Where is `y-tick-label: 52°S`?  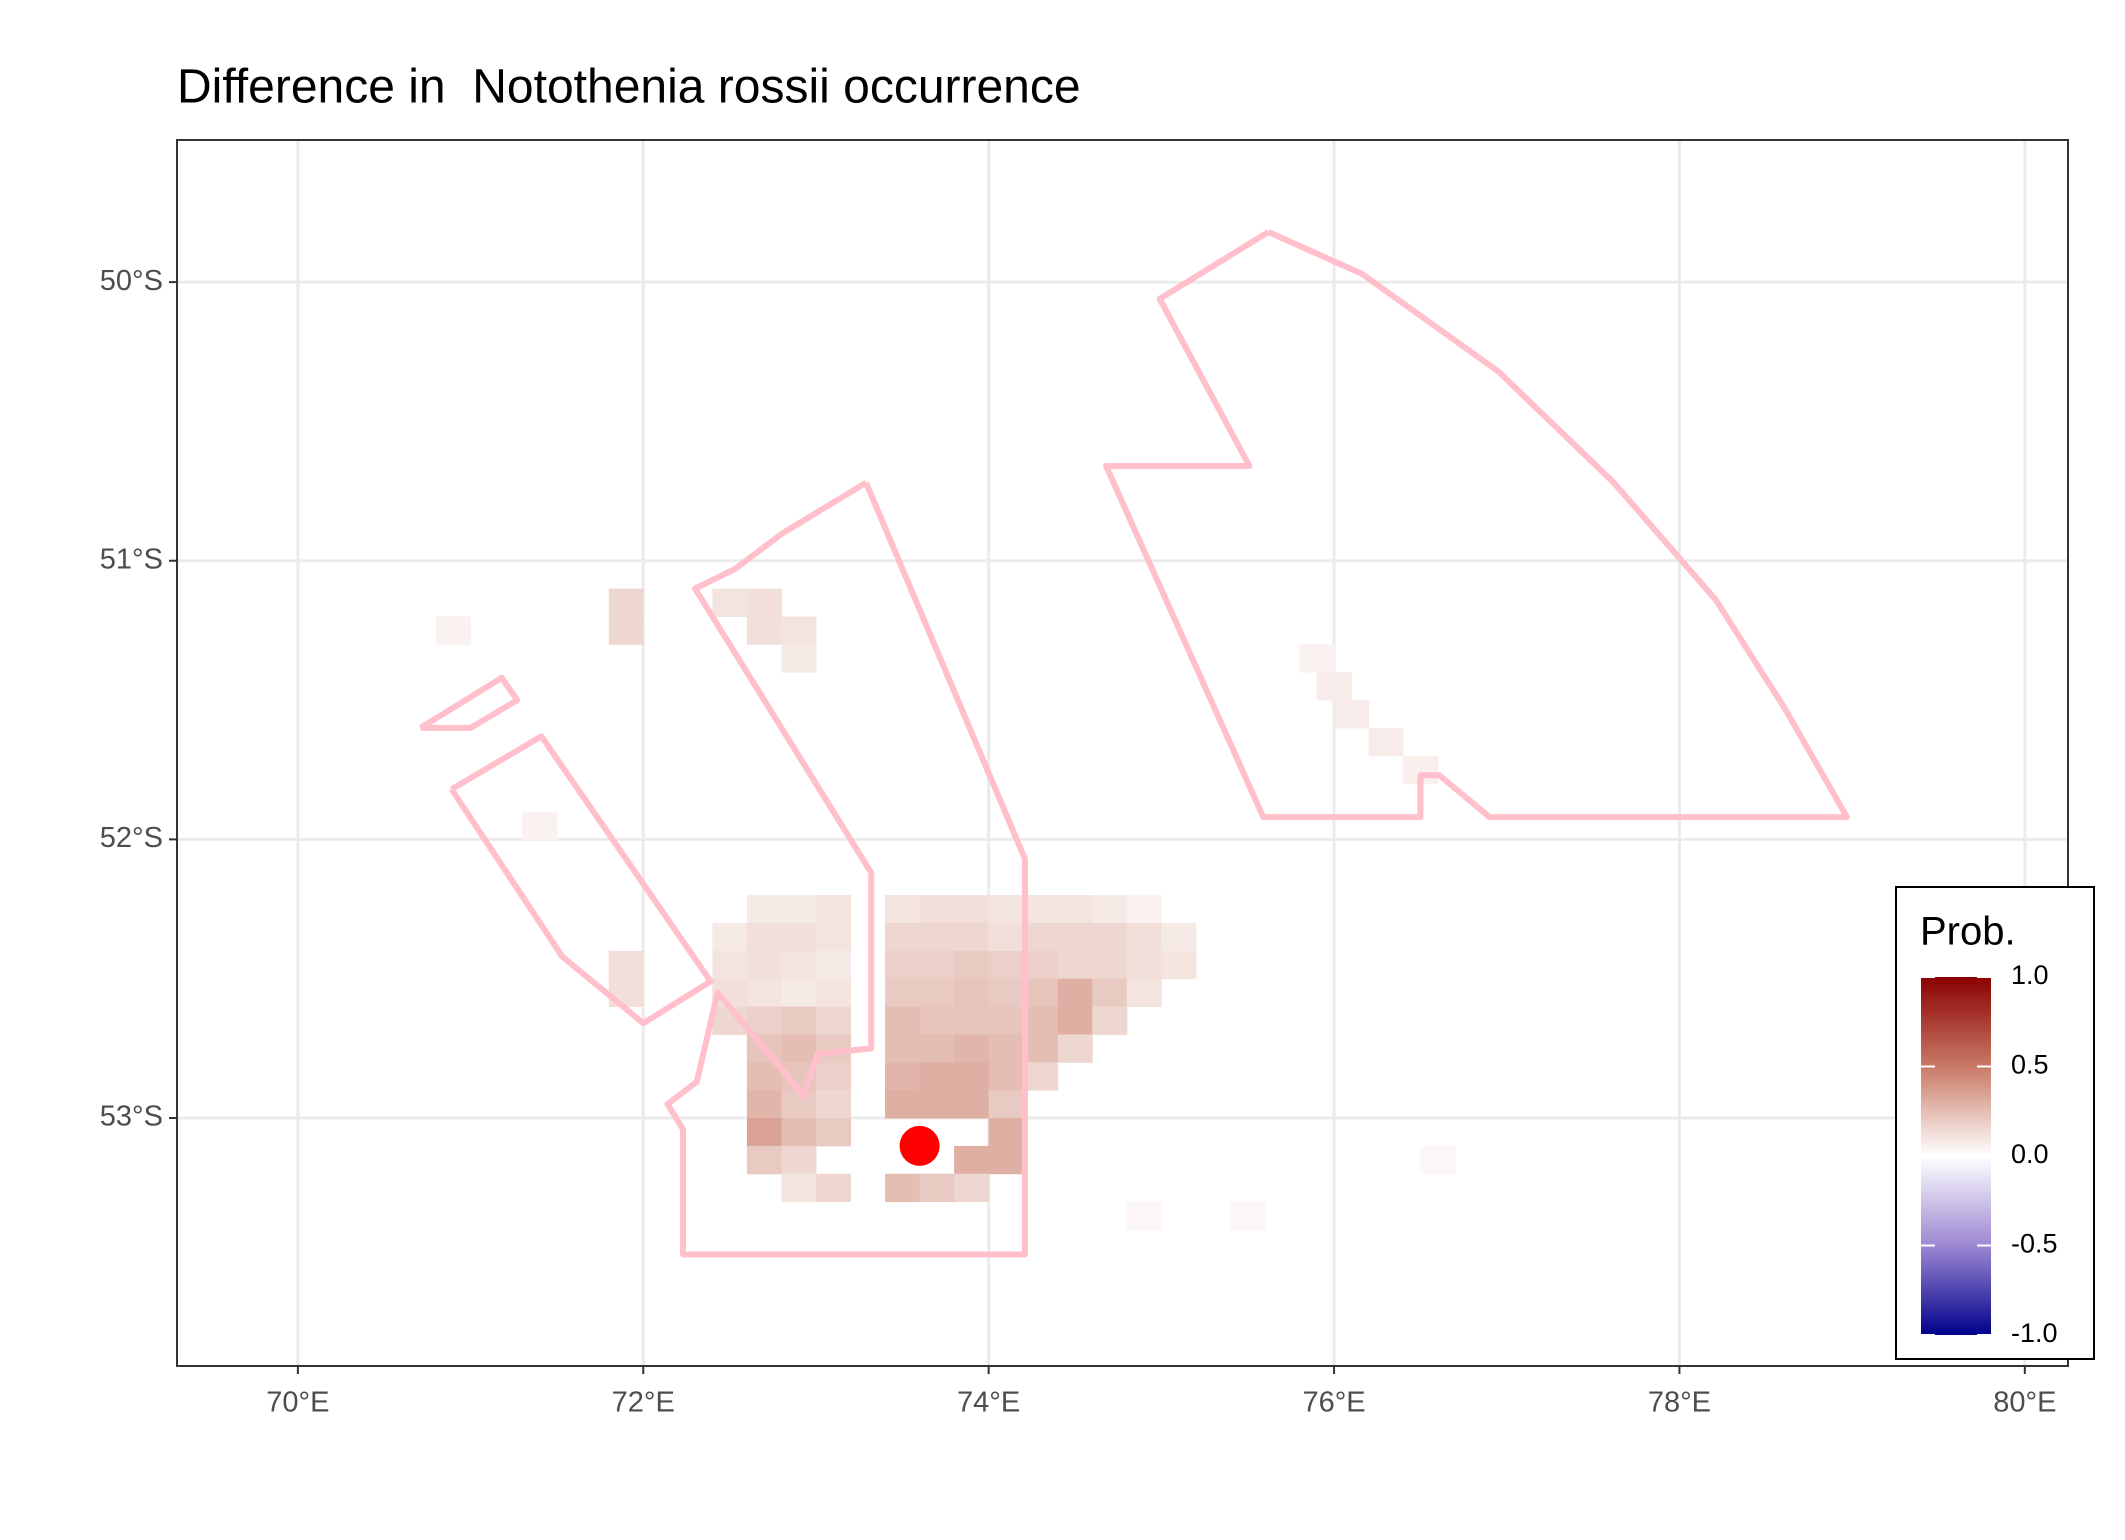 y-tick-label: 52°S is located at coordinates (131, 838).